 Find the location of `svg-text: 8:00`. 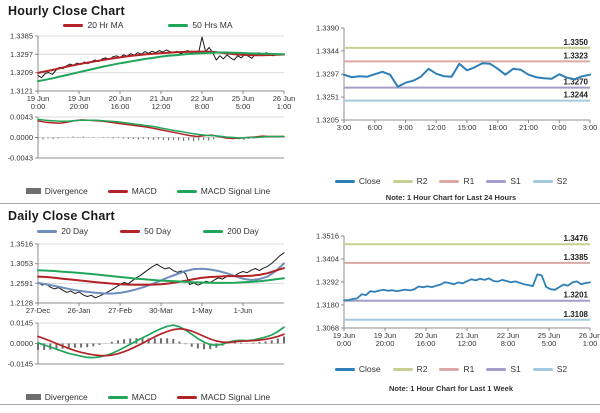

svg-text: 8:00 is located at coordinates (508, 343).